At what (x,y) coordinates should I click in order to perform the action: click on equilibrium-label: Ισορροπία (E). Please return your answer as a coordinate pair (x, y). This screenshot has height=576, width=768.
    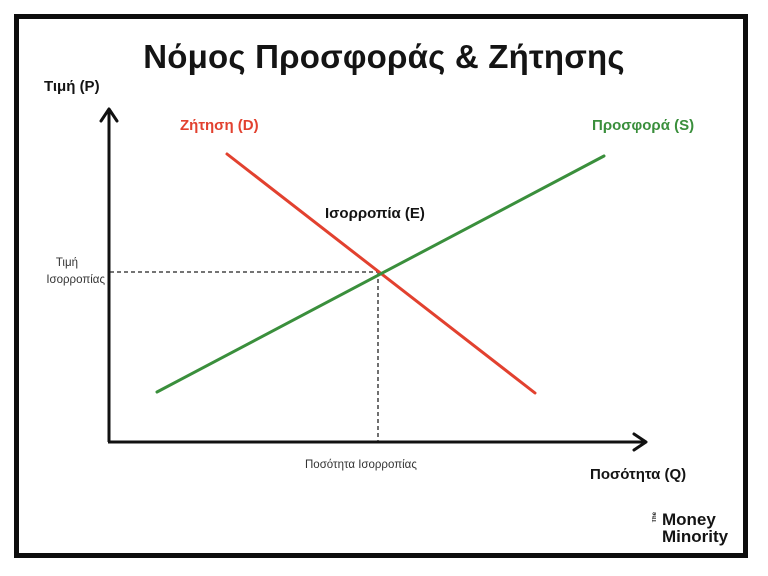
    Looking at the image, I should click on (375, 213).